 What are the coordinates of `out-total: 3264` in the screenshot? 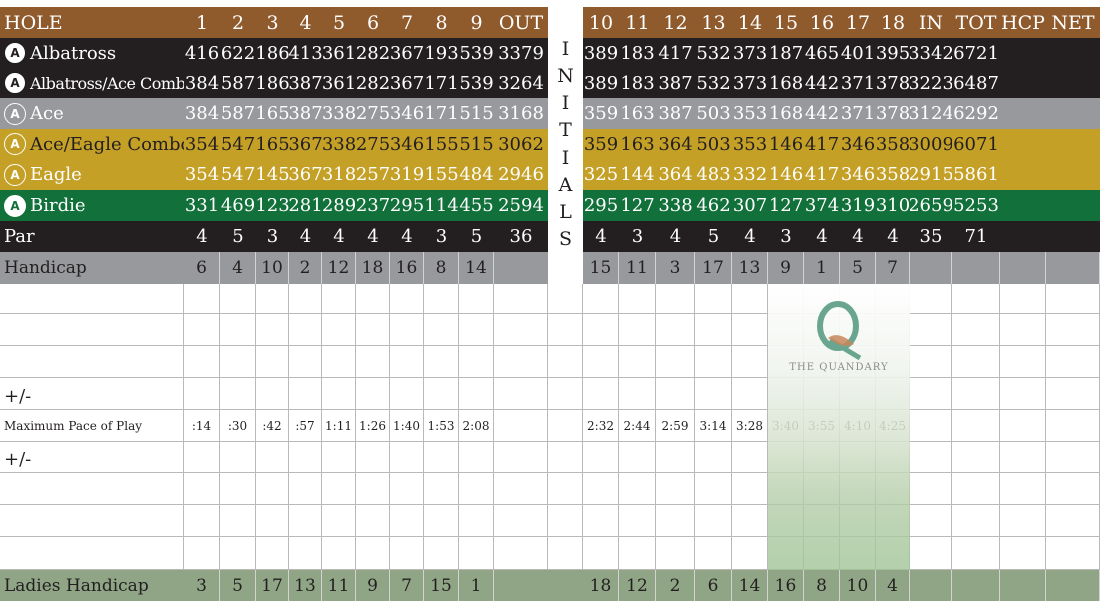 It's located at (521, 83).